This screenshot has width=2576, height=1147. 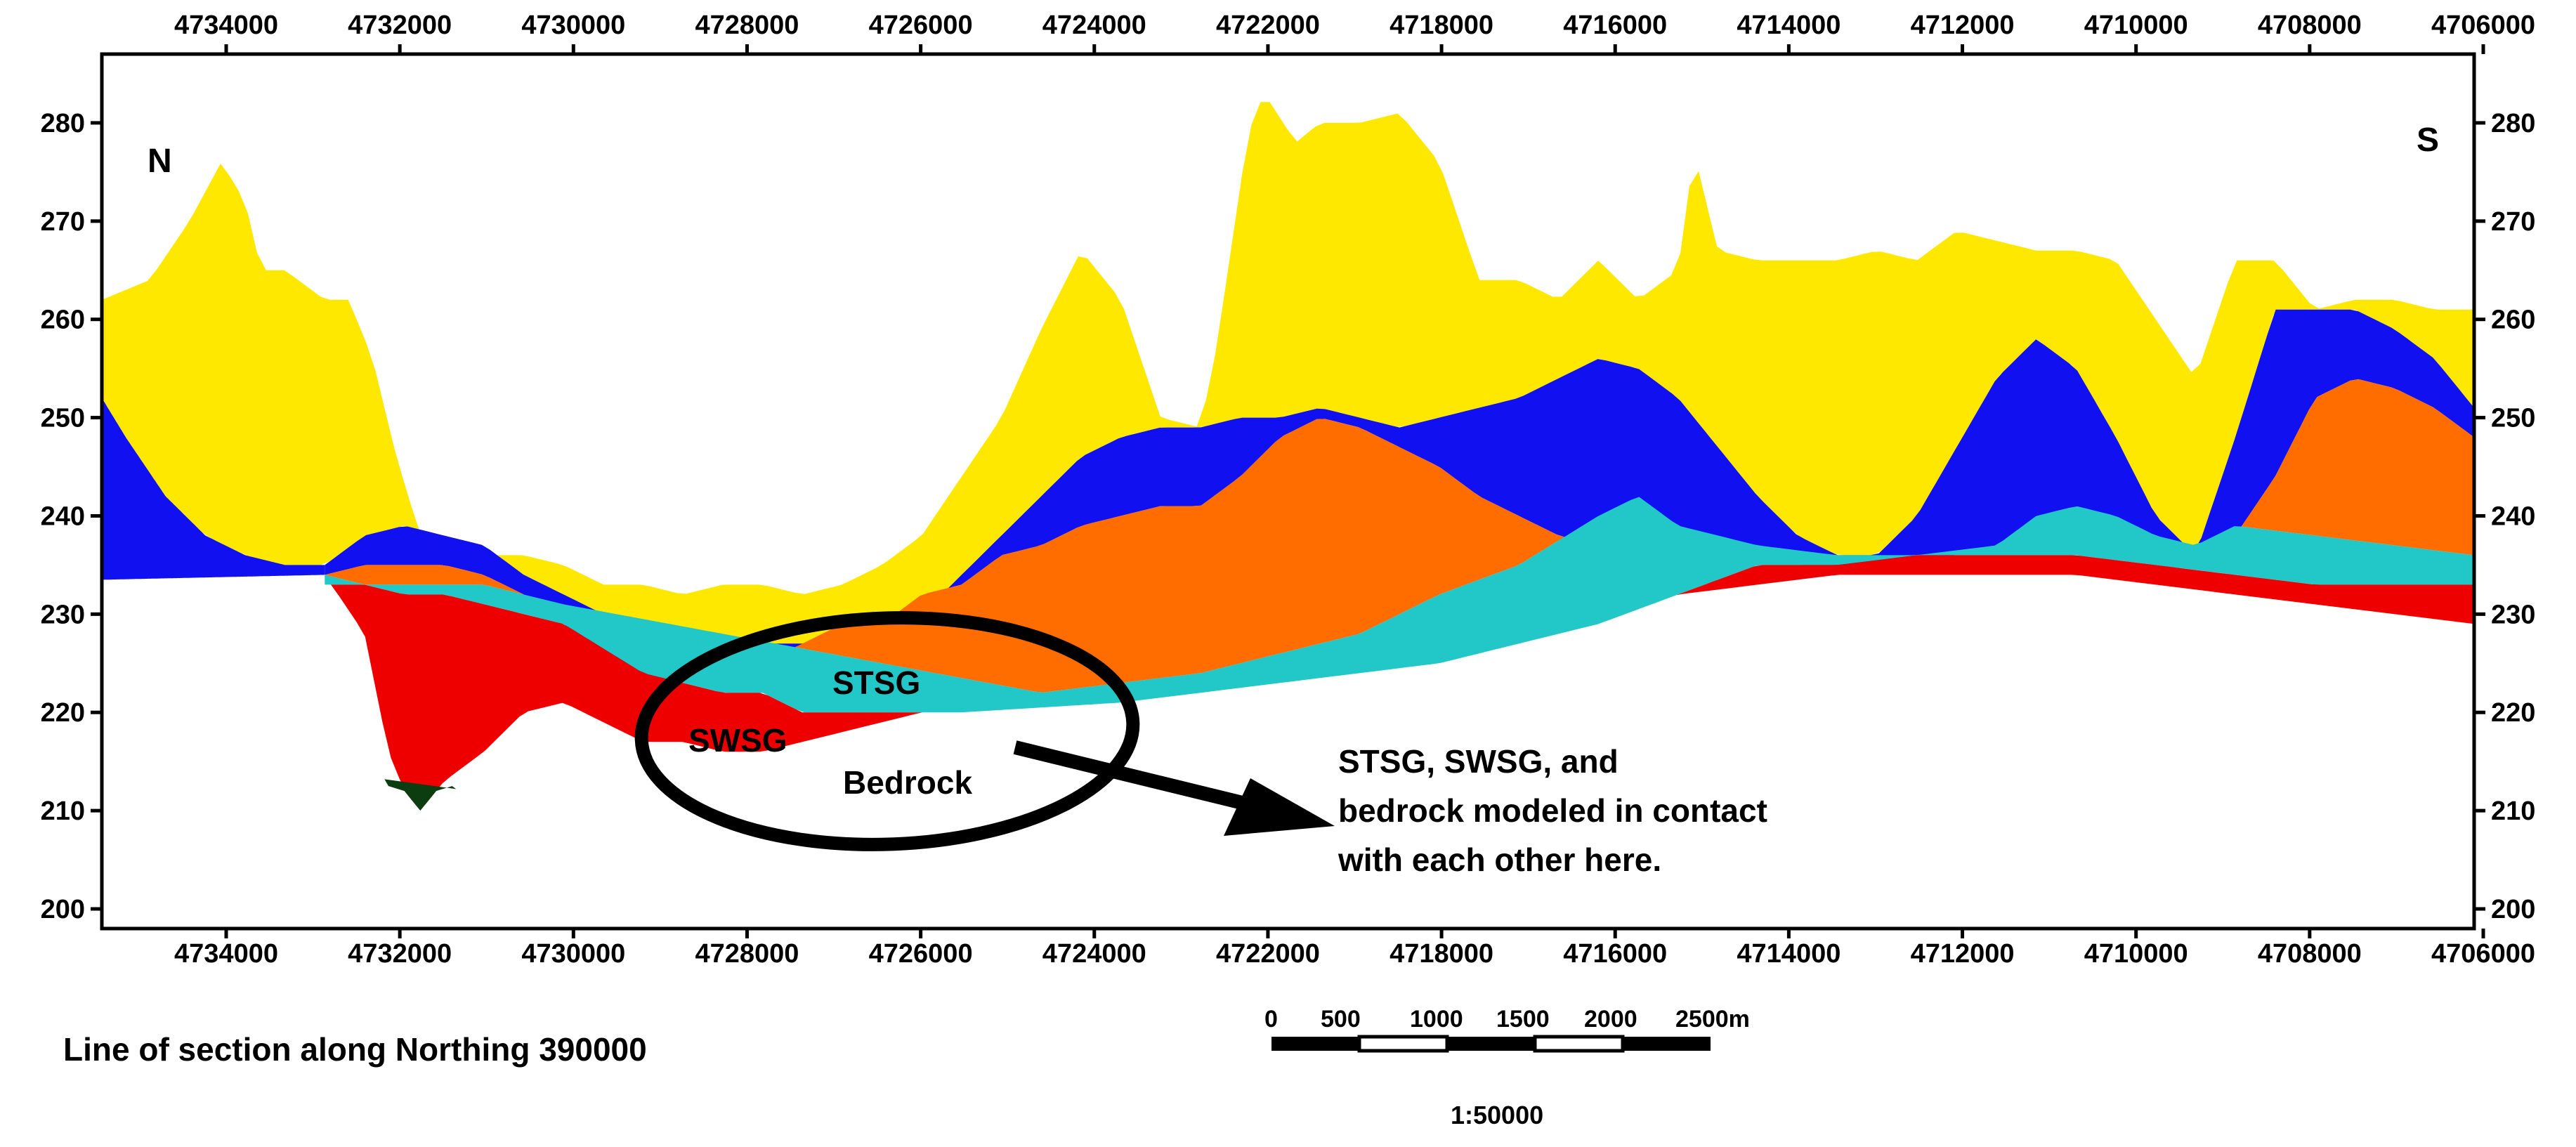 What do you see at coordinates (2513, 419) in the screenshot?
I see `y-tick-label-right: 250` at bounding box center [2513, 419].